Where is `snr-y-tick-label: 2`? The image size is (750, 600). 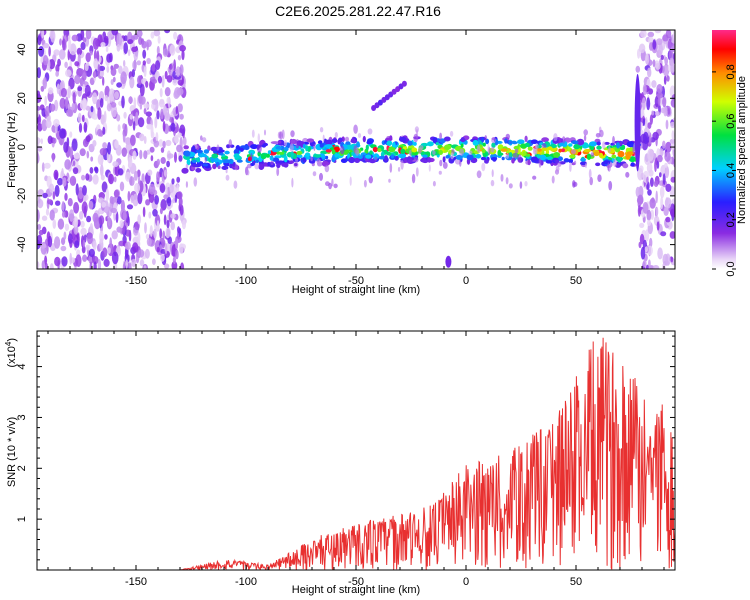 snr-y-tick-label: 2 is located at coordinates (22, 468).